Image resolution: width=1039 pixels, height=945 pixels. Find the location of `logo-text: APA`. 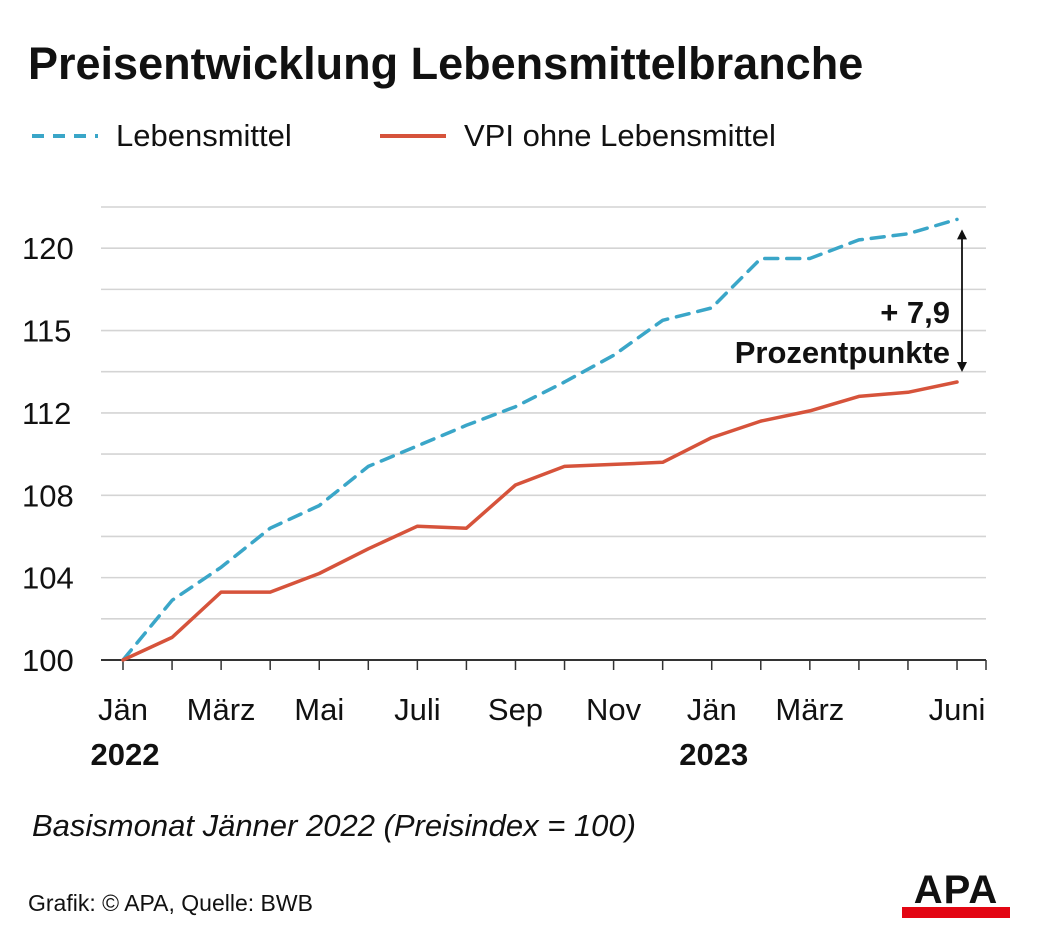

logo-text: APA is located at coordinates (956, 890).